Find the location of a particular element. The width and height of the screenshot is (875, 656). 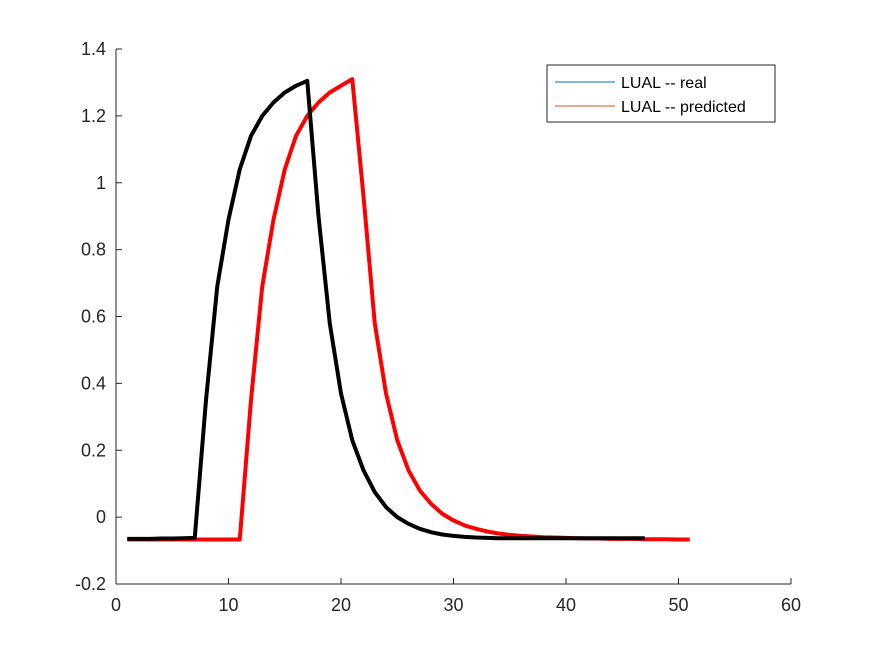

x-tick-label: 20 is located at coordinates (341, 605).